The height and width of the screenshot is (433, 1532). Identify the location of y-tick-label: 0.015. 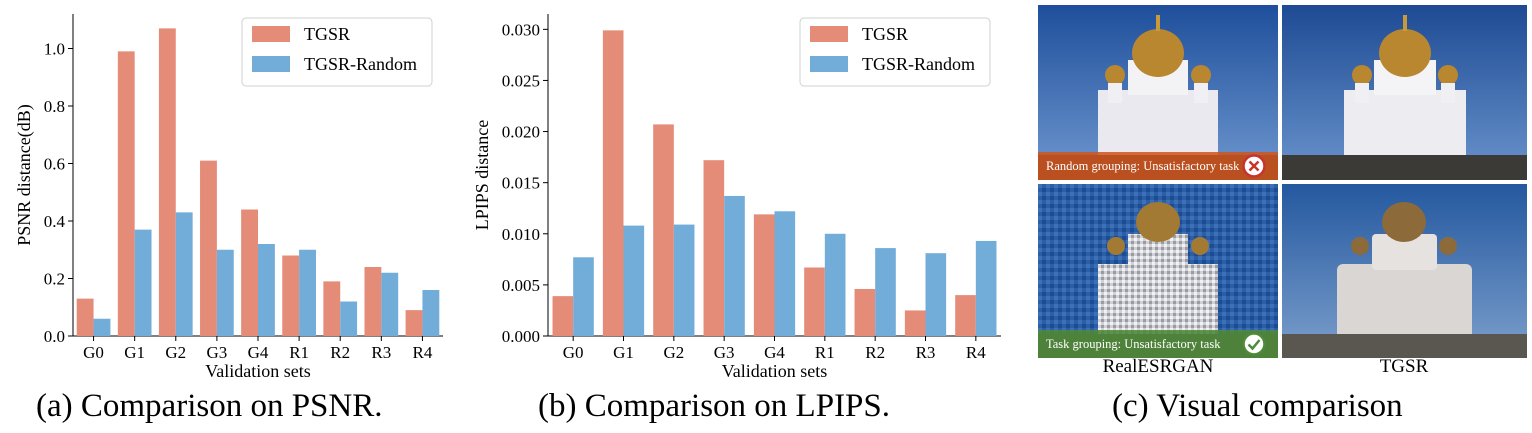
(521, 183).